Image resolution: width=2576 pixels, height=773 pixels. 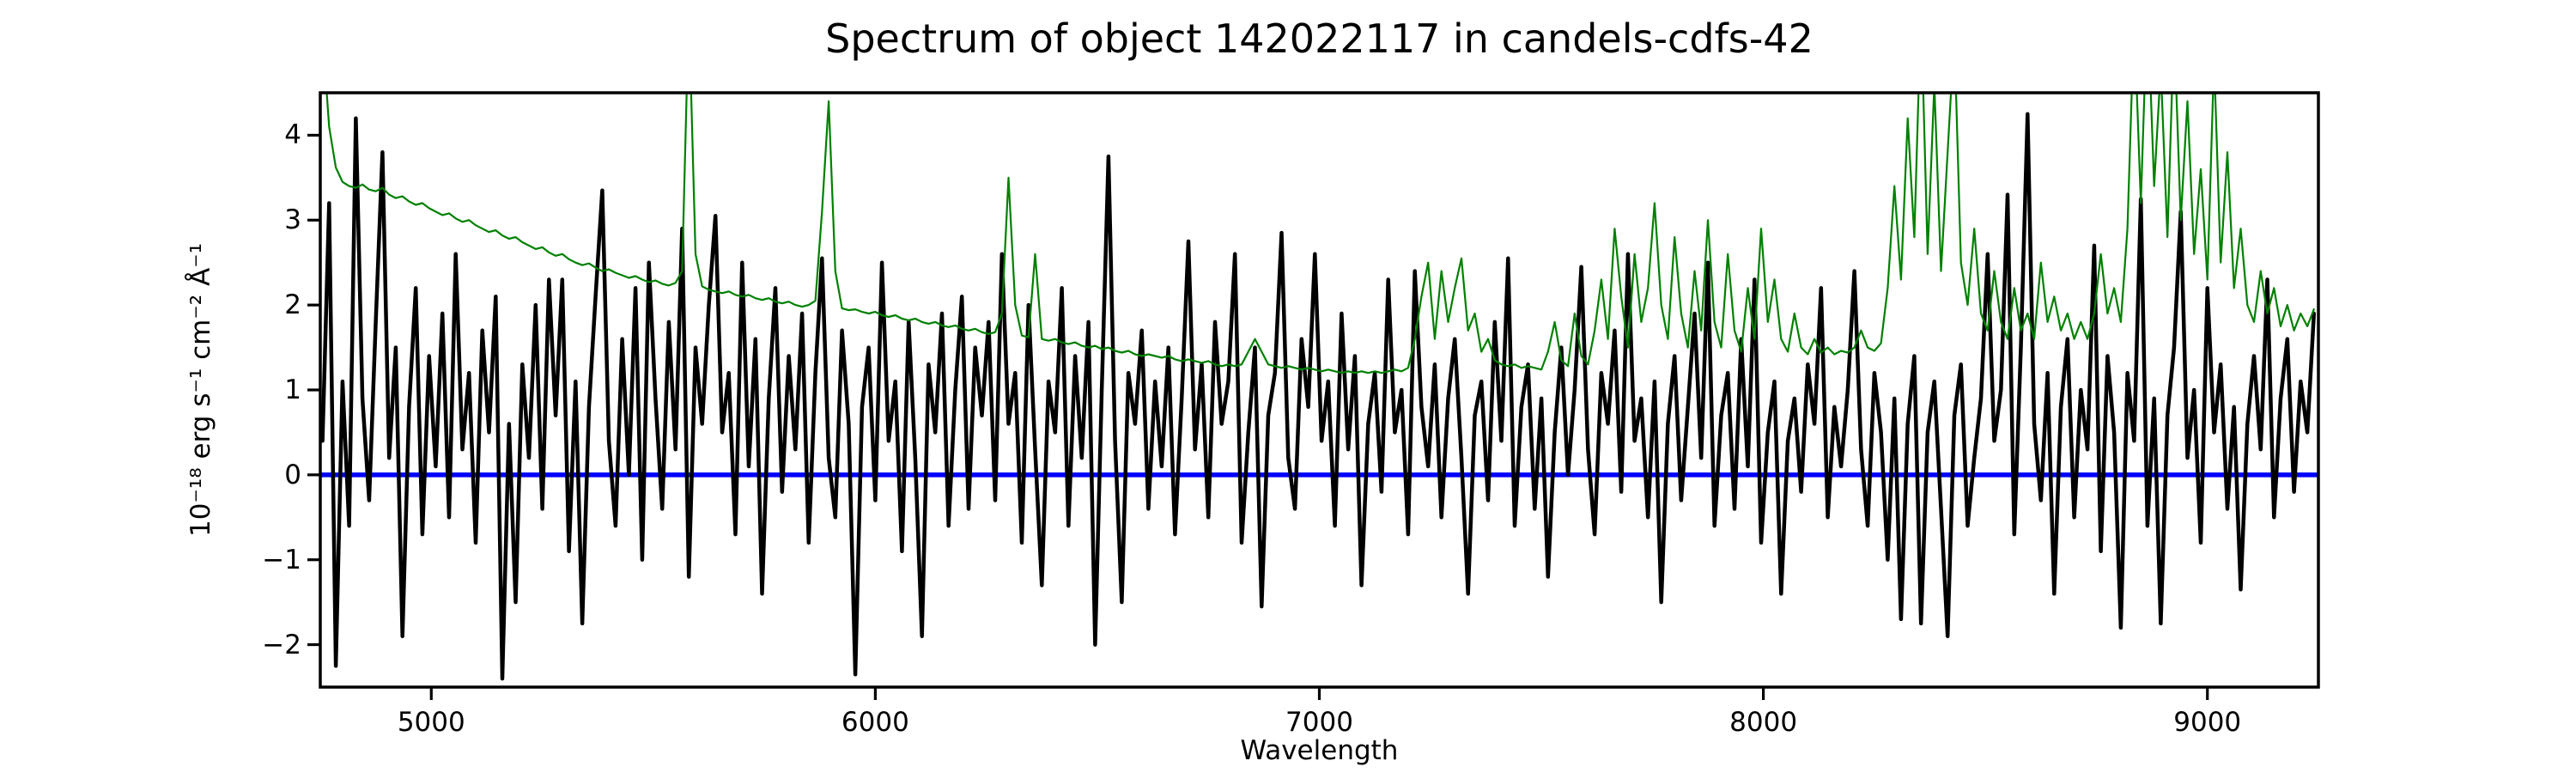 What do you see at coordinates (292, 305) in the screenshot?
I see `y-tick-label: 2` at bounding box center [292, 305].